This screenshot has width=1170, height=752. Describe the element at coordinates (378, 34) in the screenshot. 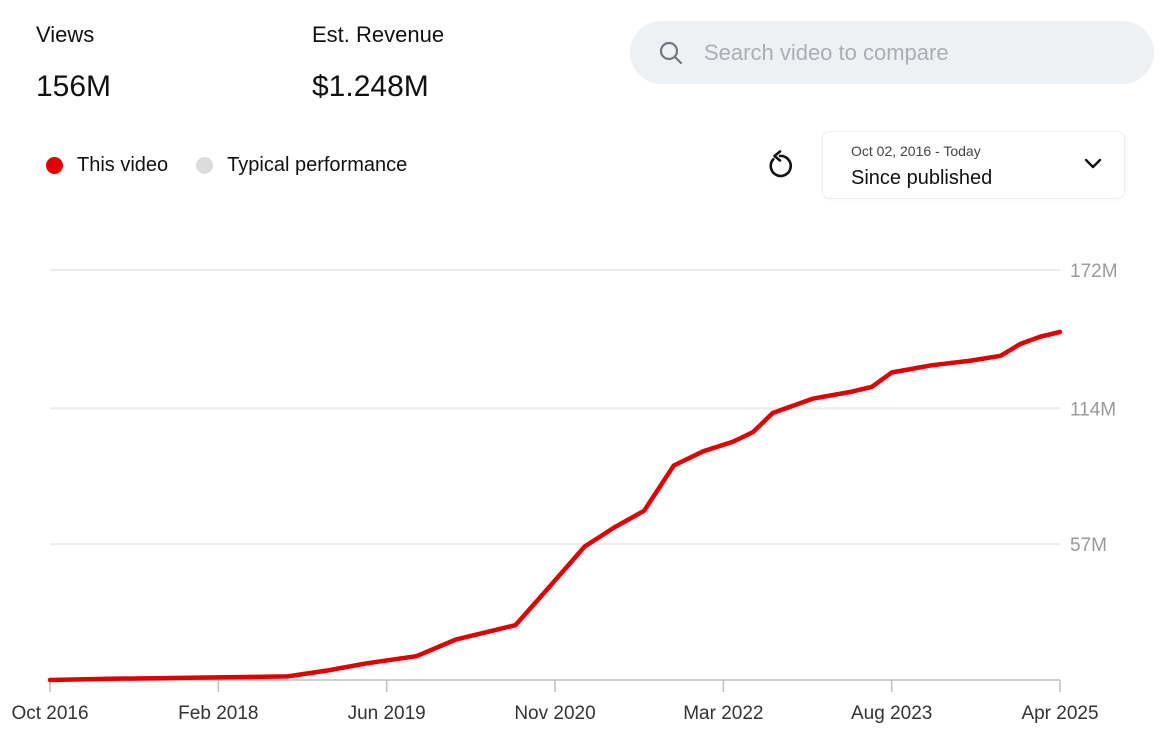

I see `revenue-label: Est. Revenue` at that location.